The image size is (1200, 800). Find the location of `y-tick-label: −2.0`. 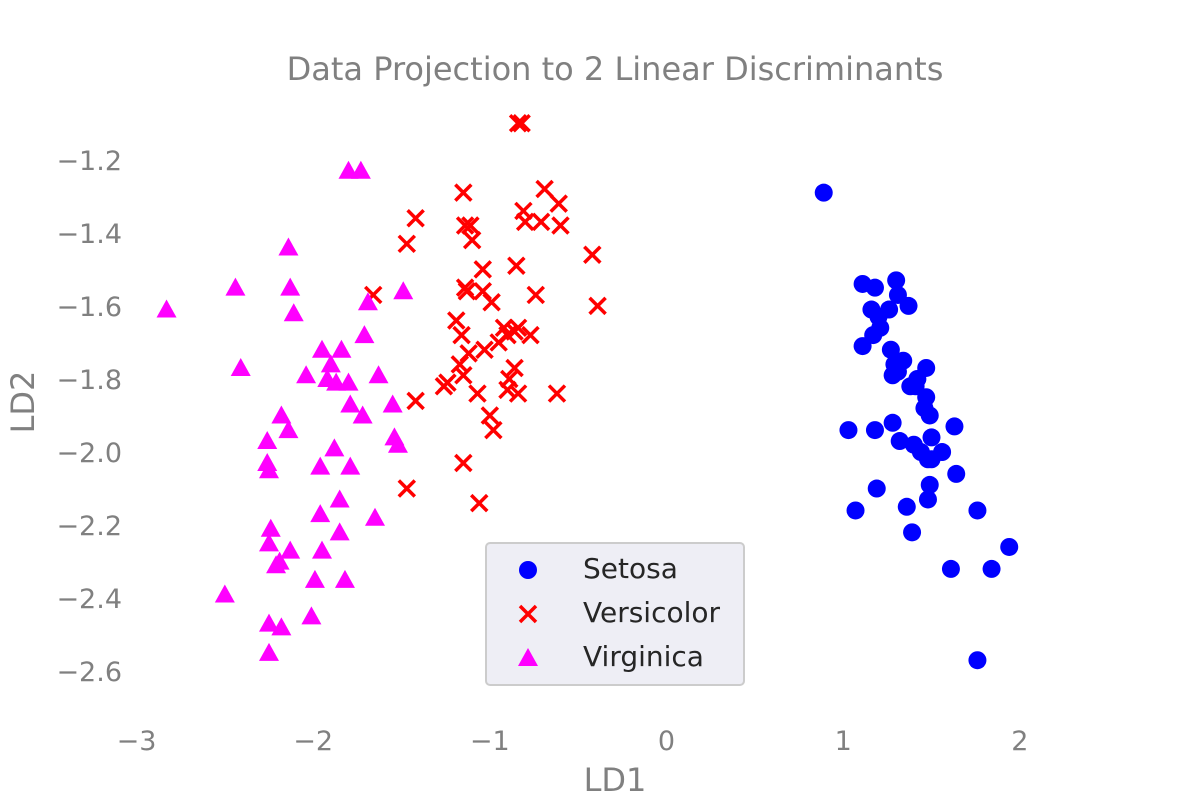

y-tick-label: −2.0 is located at coordinates (89, 453).